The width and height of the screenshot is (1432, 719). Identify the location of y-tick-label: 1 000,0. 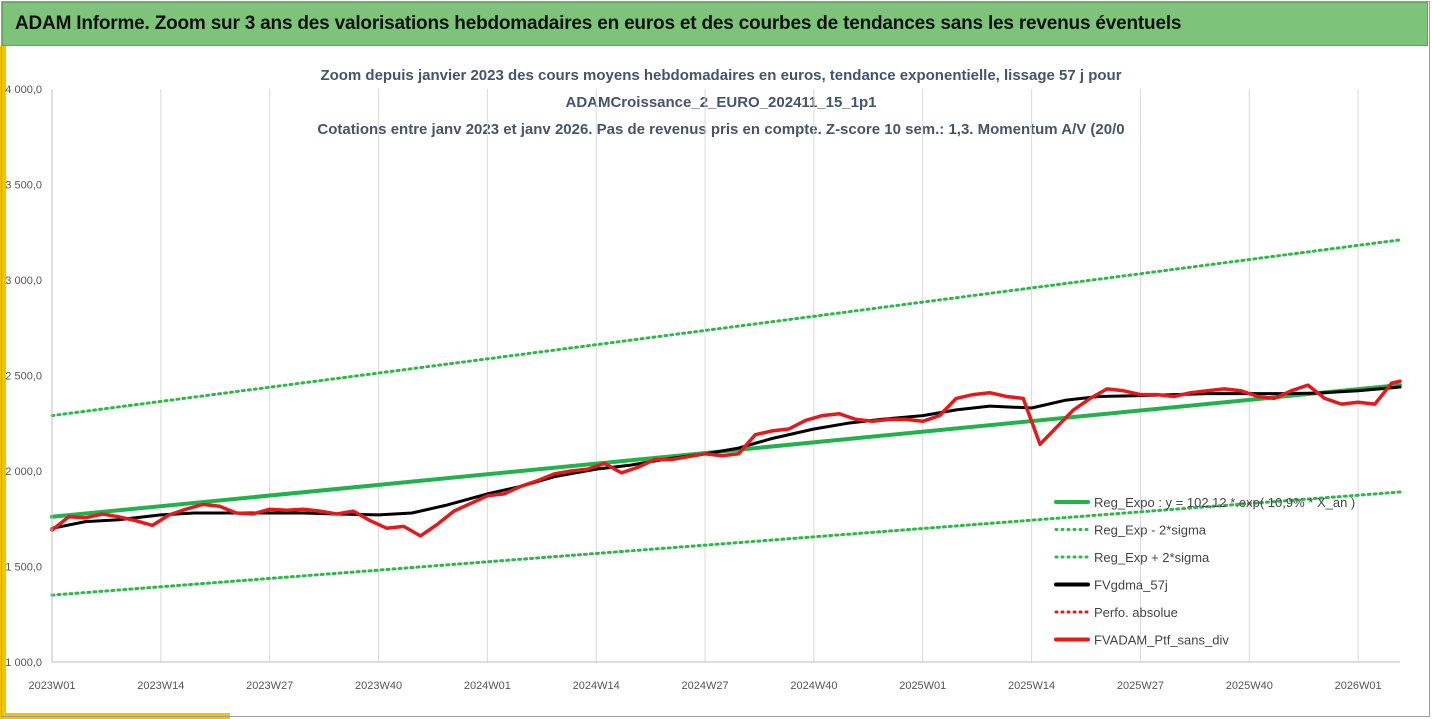
(23, 663).